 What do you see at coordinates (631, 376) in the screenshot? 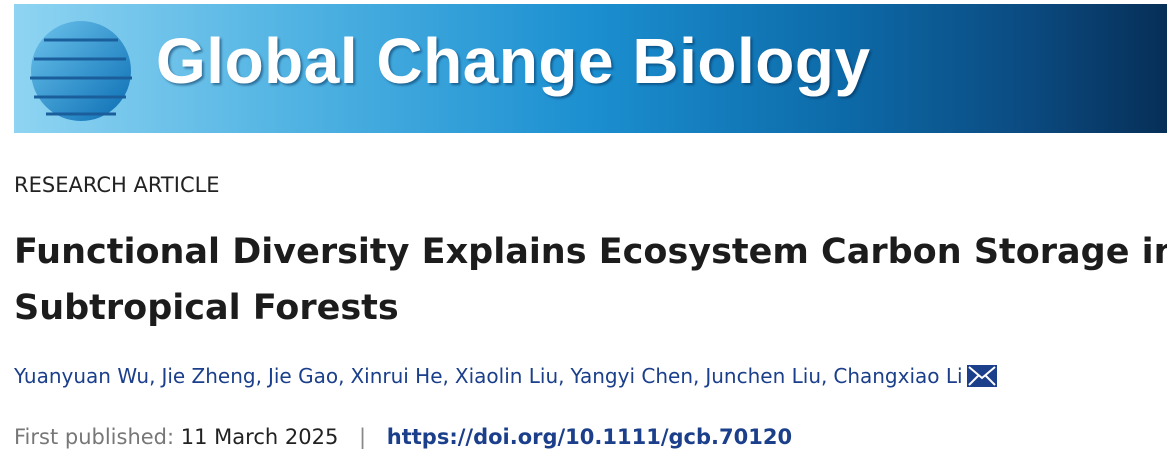
I see `author-link: Yangyi Chen` at bounding box center [631, 376].